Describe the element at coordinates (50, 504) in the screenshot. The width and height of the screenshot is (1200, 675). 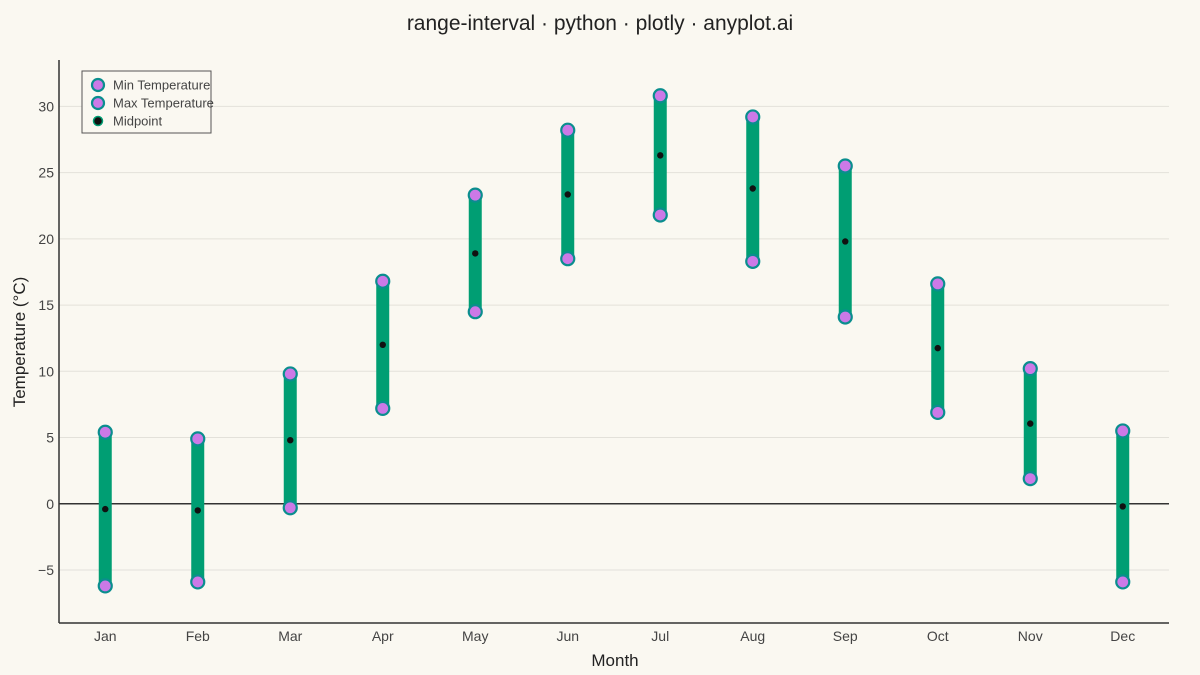
I see `y-tick-label: 0` at that location.